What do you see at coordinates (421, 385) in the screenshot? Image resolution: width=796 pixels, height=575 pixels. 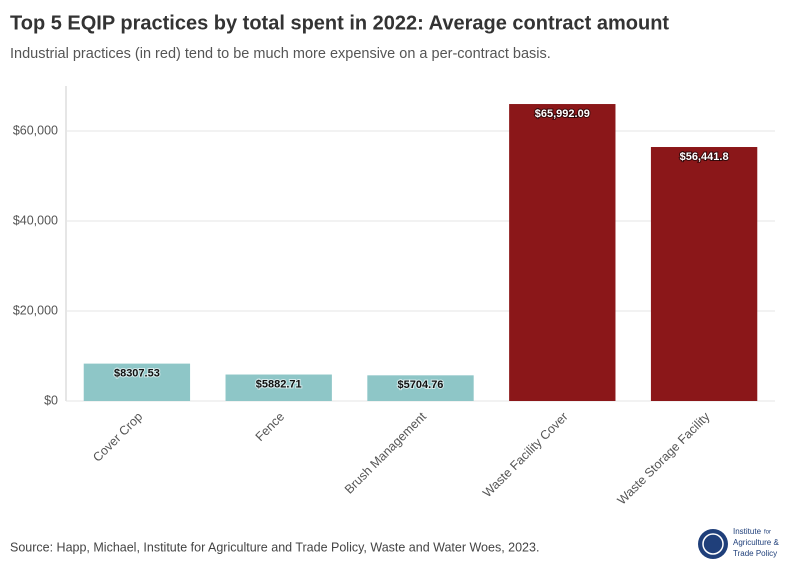 I see `value-label: $5704.76` at bounding box center [421, 385].